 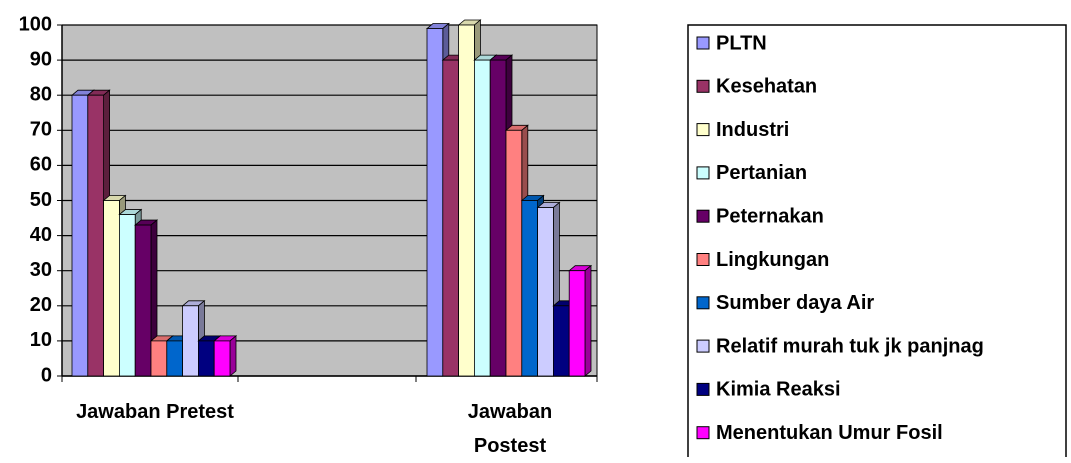 I want to click on legend-label: Relatif murah tuk jk panjnag, so click(x=850, y=346).